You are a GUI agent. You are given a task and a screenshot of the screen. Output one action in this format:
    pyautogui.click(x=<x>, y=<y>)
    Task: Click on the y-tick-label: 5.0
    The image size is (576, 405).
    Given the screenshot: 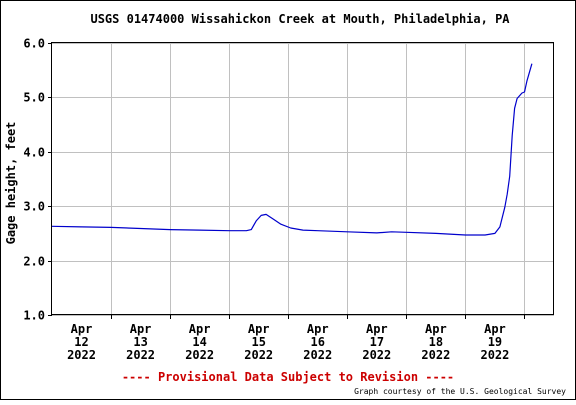 What is the action you would take?
    pyautogui.click(x=34, y=98)
    